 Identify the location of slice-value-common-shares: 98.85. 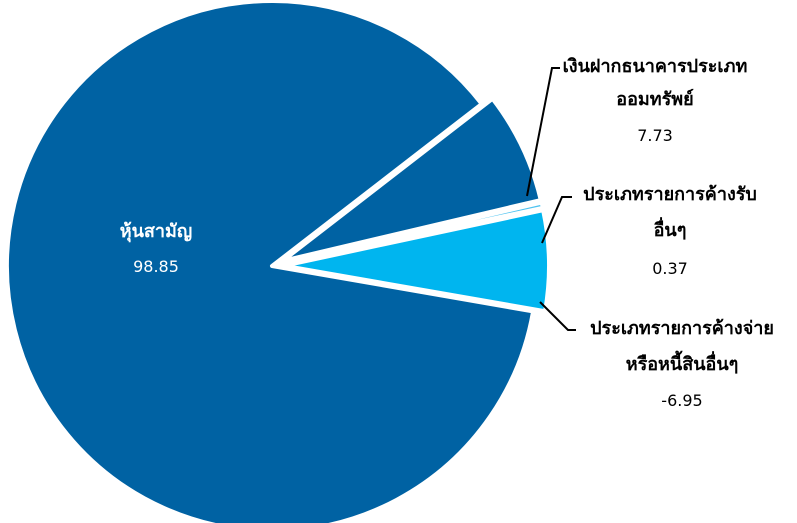
(156, 266).